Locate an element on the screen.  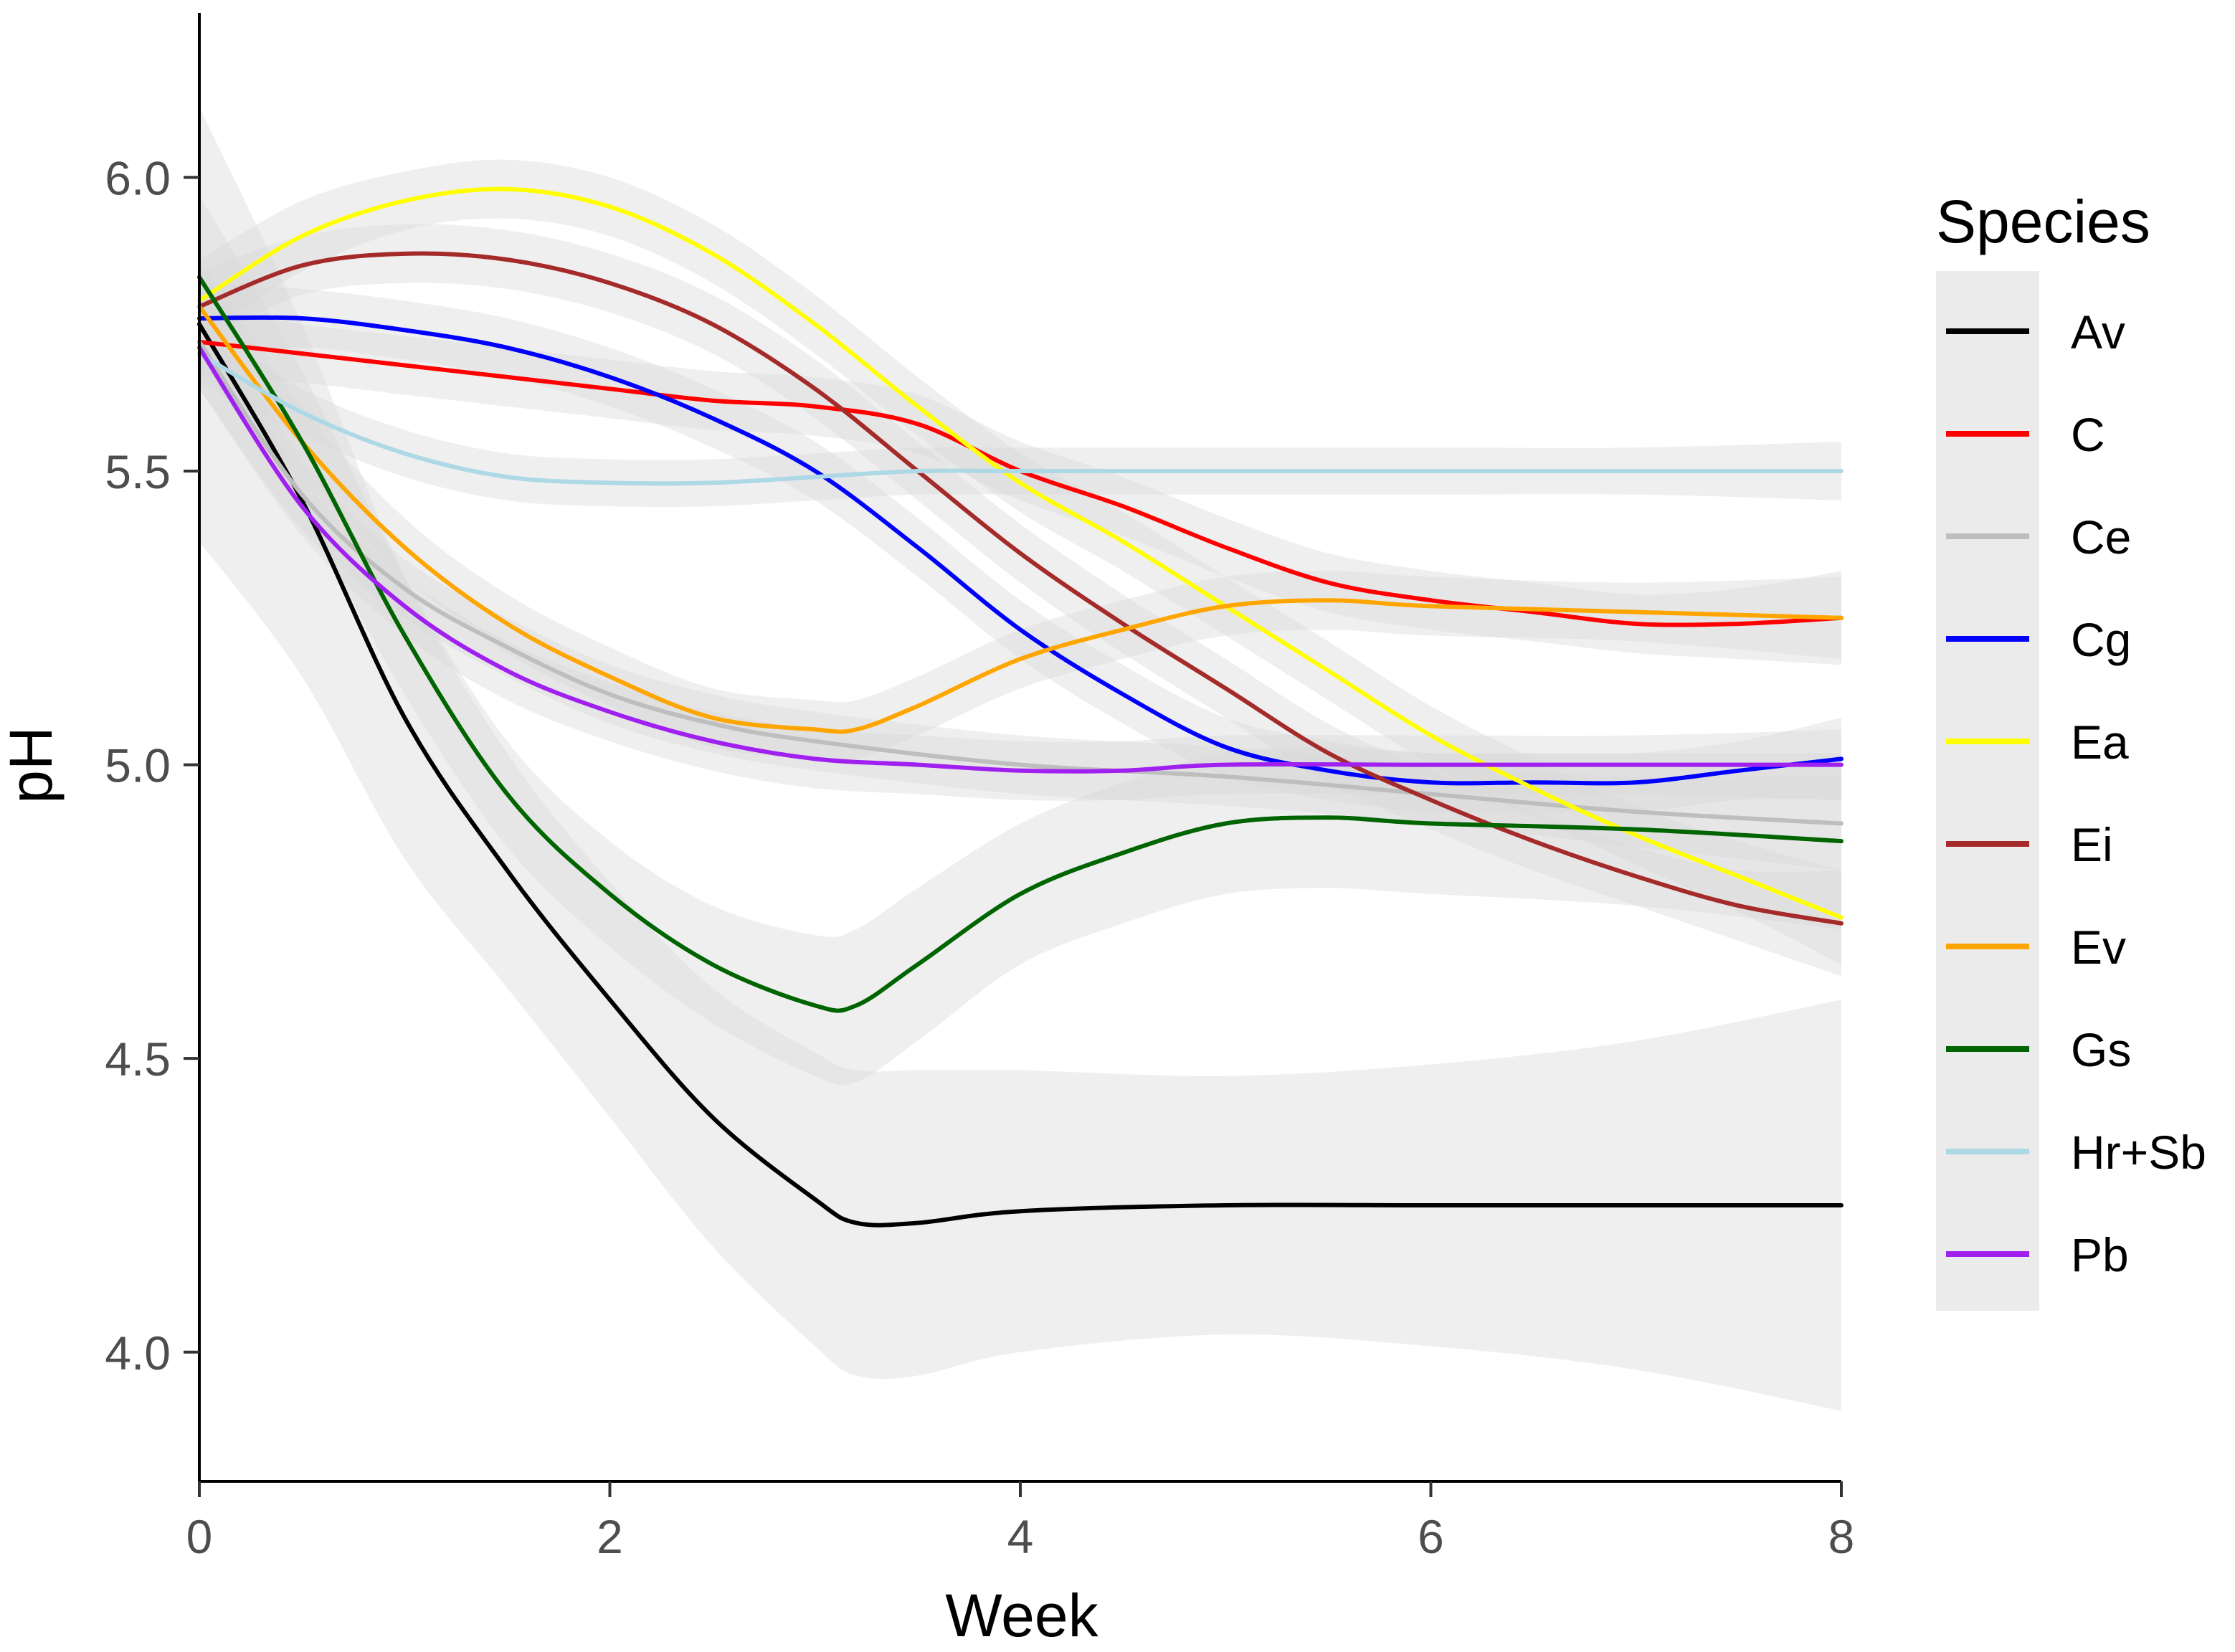
legend-label-ev: Ev is located at coordinates (2098, 947).